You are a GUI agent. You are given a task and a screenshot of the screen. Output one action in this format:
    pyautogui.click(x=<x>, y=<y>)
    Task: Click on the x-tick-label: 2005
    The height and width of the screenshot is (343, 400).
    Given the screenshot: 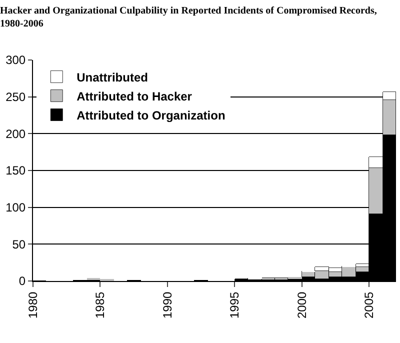 What is the action you would take?
    pyautogui.click(x=369, y=305)
    